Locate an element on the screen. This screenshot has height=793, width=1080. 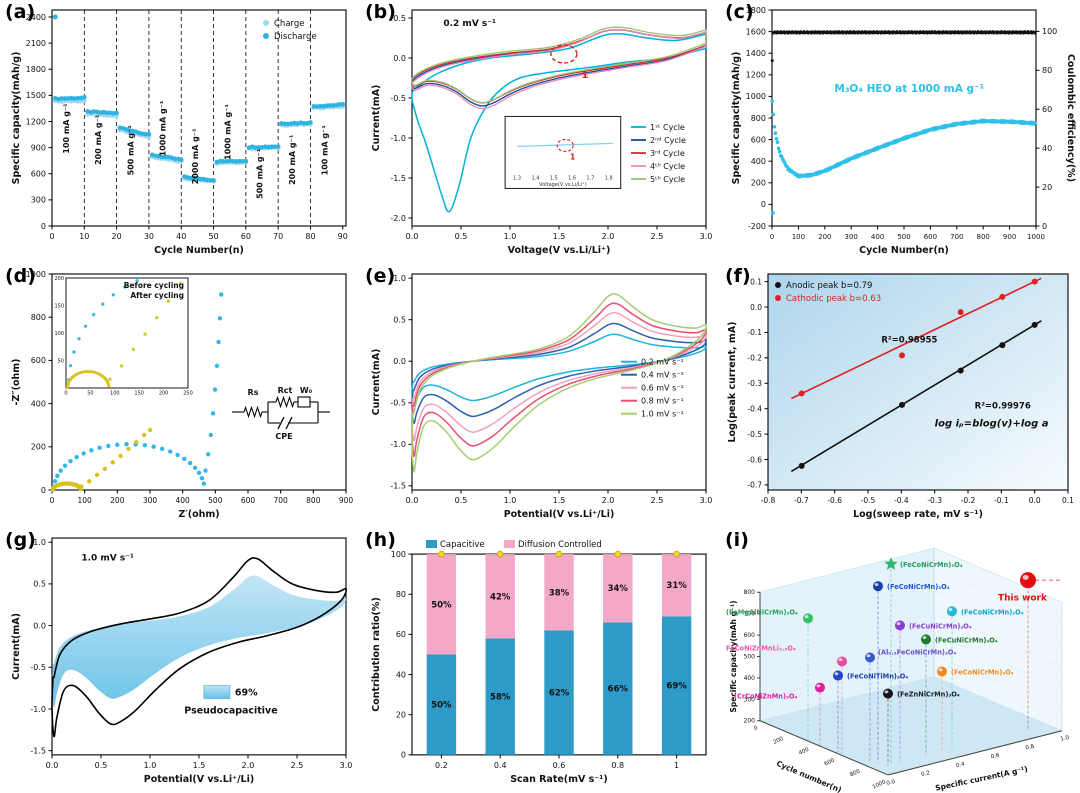
svg-text: Charge is located at coordinates (289, 24).